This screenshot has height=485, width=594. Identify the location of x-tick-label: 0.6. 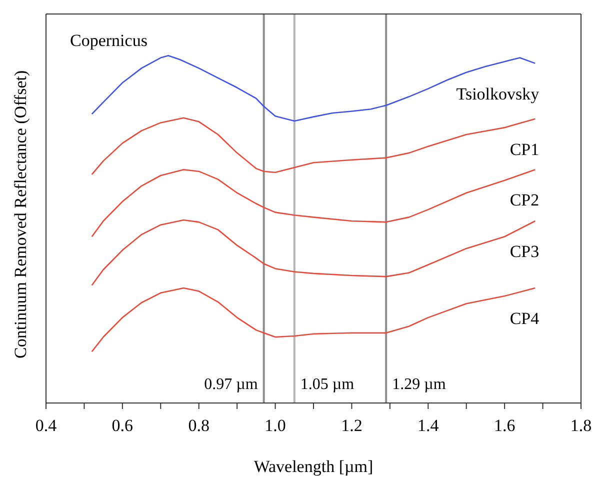
(123, 426).